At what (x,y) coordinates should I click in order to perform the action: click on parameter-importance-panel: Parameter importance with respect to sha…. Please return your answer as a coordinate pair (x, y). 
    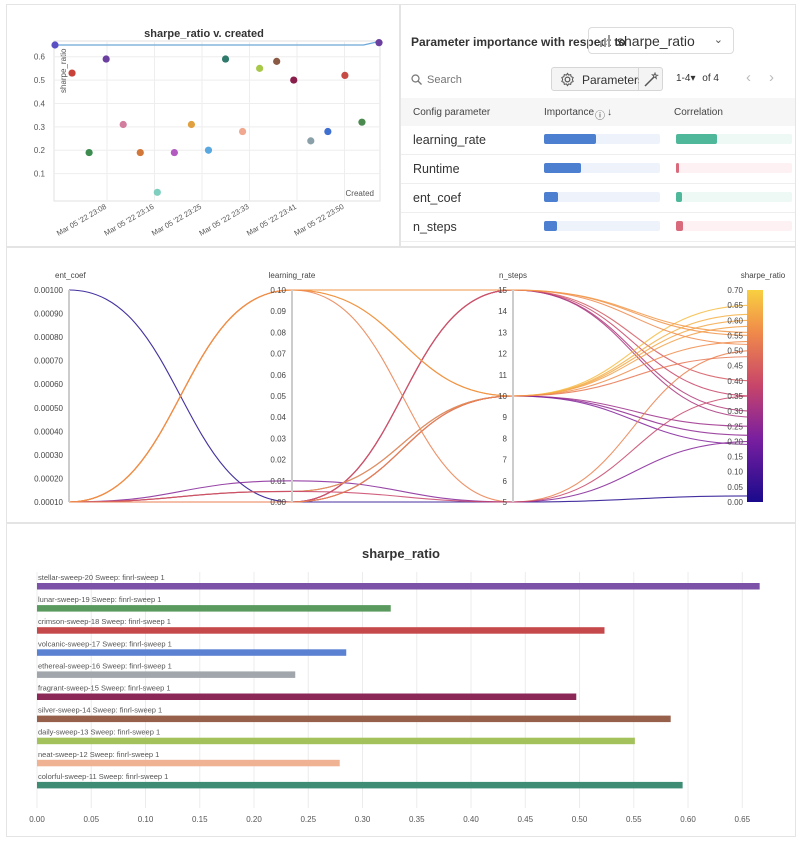
    Looking at the image, I should click on (598, 125).